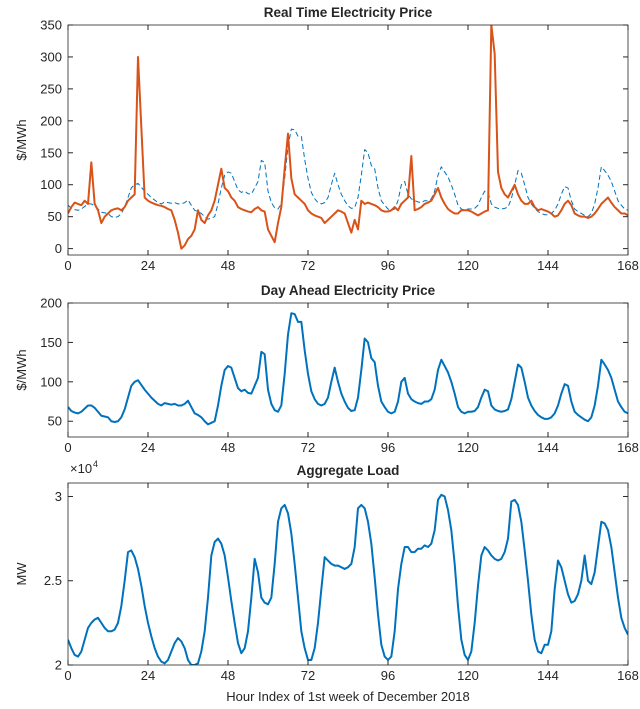  I want to click on y-scale-power: 4, so click(95, 464).